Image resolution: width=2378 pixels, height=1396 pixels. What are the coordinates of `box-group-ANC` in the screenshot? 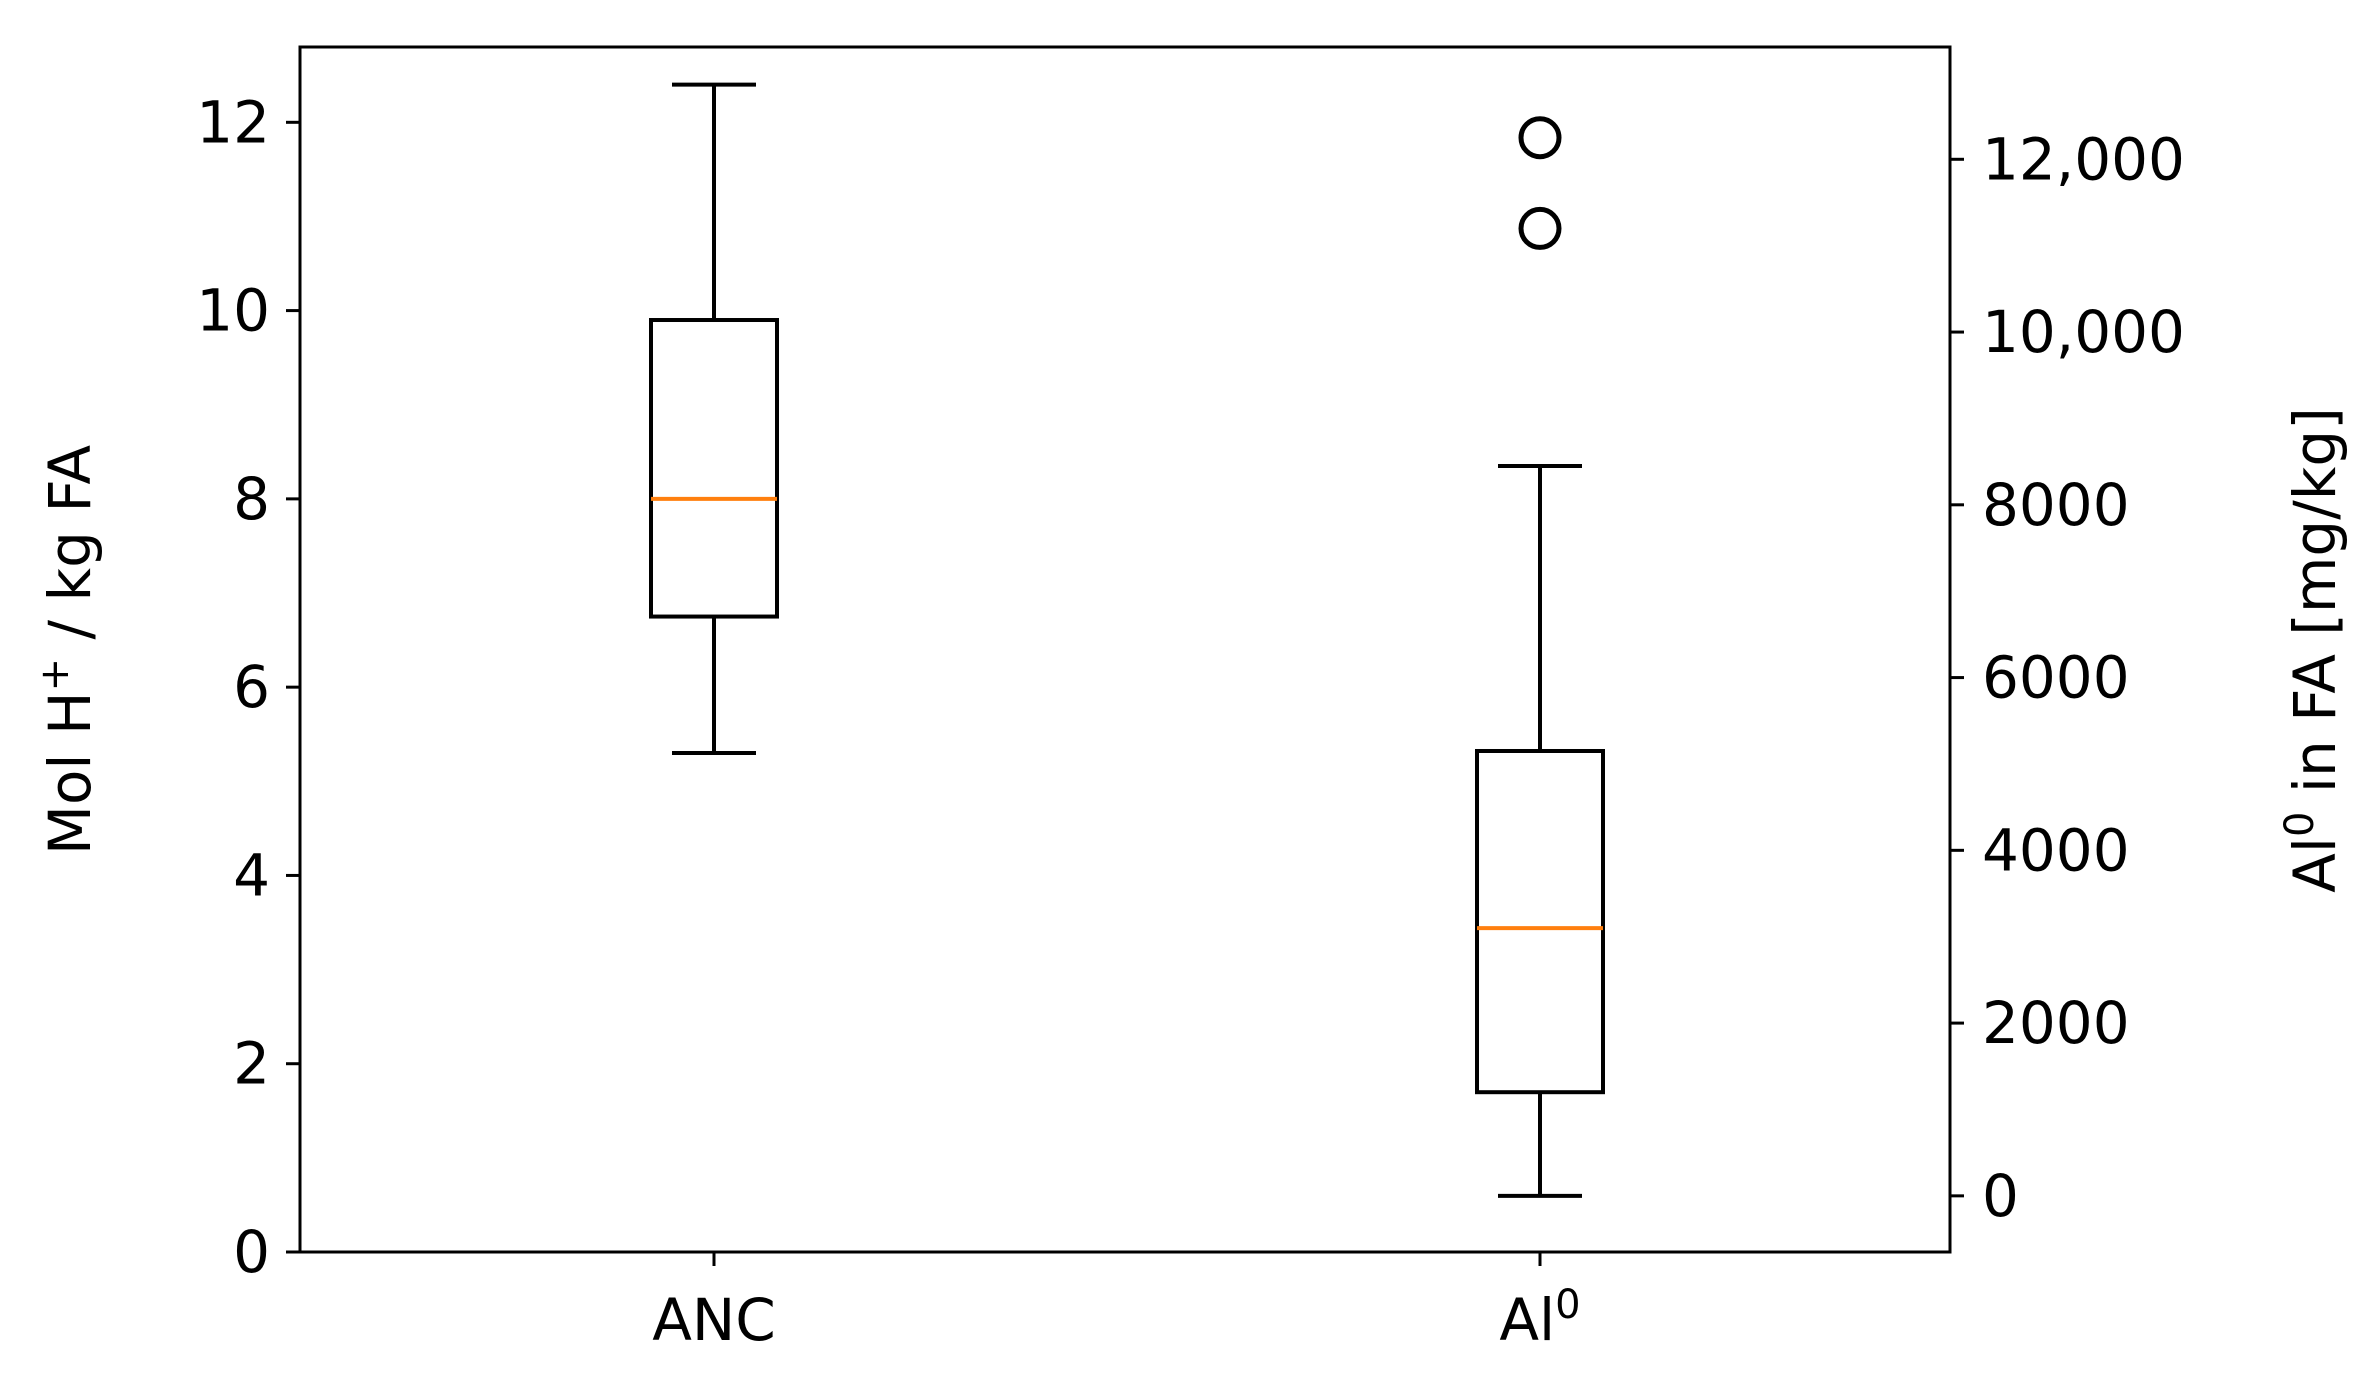 It's located at (714, 419).